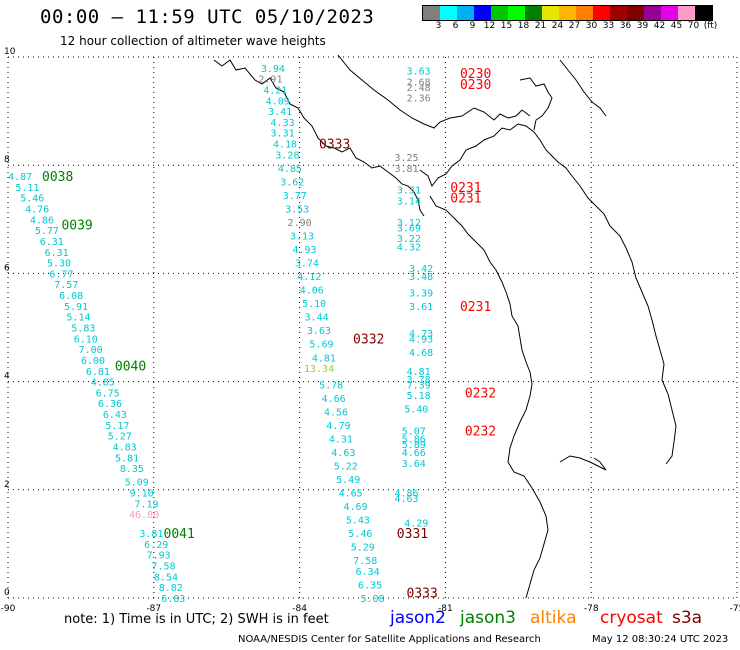  I want to click on swh-value: 3.44, so click(317, 318).